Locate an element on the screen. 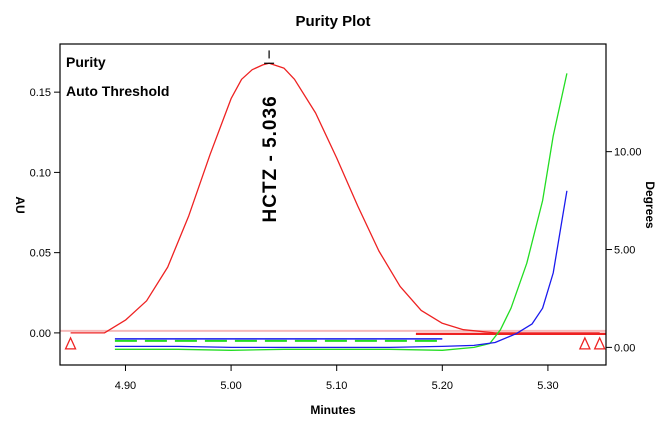 Image resolution: width=656 pixels, height=425 pixels. y-axis-label: AU is located at coordinates (20, 204).